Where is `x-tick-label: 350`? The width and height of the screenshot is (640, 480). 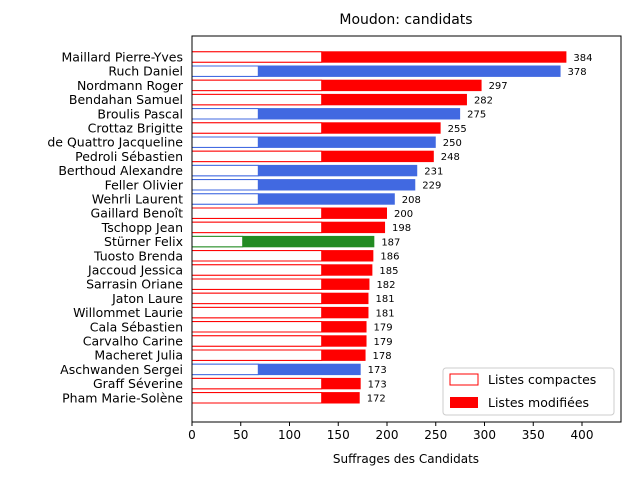 x-tick-label: 350 is located at coordinates (533, 435).